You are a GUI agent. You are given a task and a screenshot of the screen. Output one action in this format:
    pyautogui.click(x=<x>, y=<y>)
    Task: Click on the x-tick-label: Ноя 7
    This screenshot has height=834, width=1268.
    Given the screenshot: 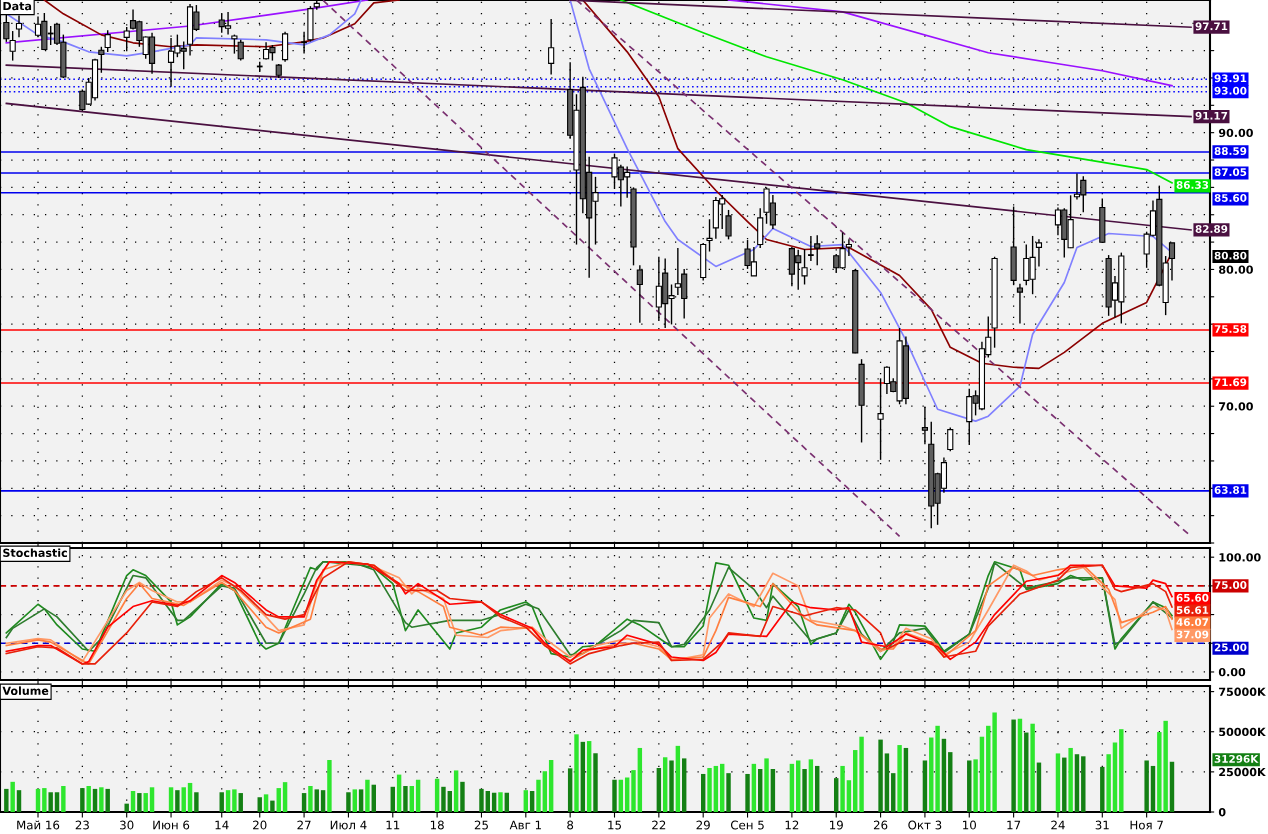 What is the action you would take?
    pyautogui.click(x=1146, y=825)
    